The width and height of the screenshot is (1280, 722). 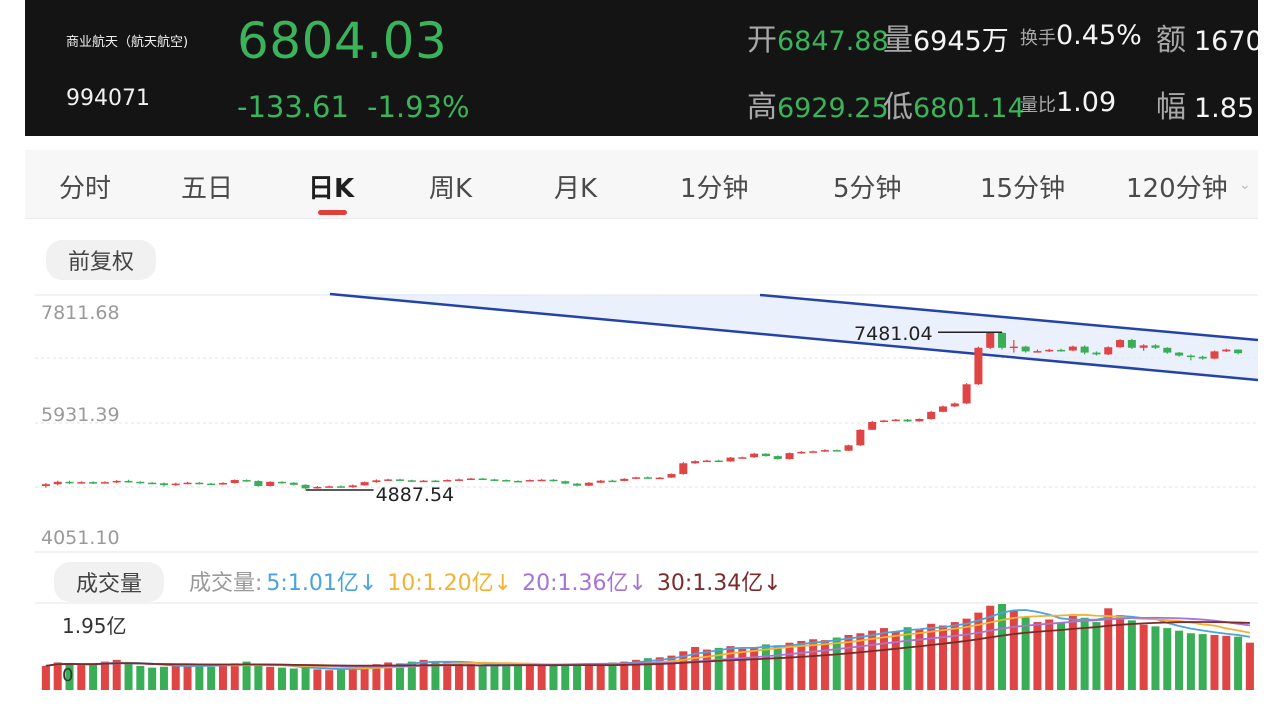 What do you see at coordinates (80, 313) in the screenshot?
I see `price-axis-top: 7811.68` at bounding box center [80, 313].